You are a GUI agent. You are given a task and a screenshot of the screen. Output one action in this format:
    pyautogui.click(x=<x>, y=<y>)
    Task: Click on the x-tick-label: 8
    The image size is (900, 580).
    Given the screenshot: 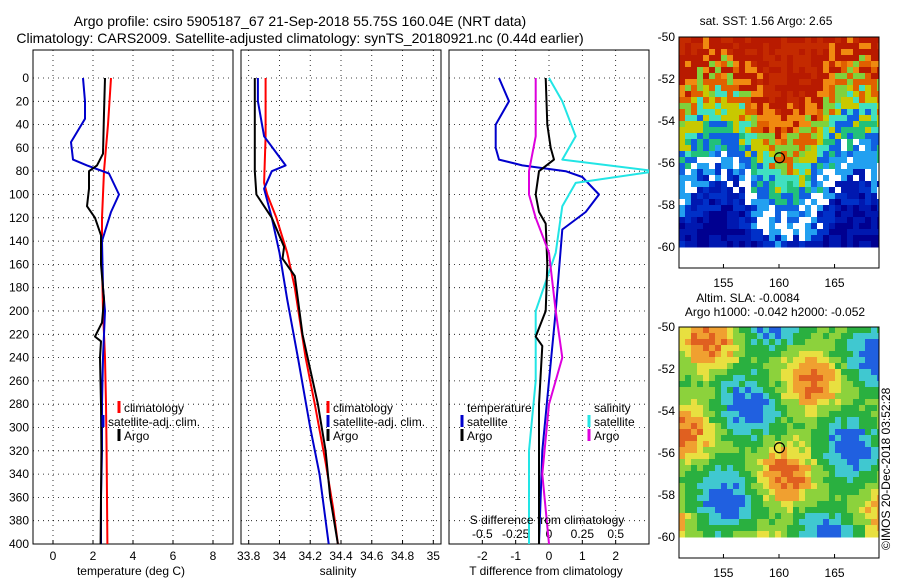 What is the action you would take?
    pyautogui.click(x=213, y=556)
    